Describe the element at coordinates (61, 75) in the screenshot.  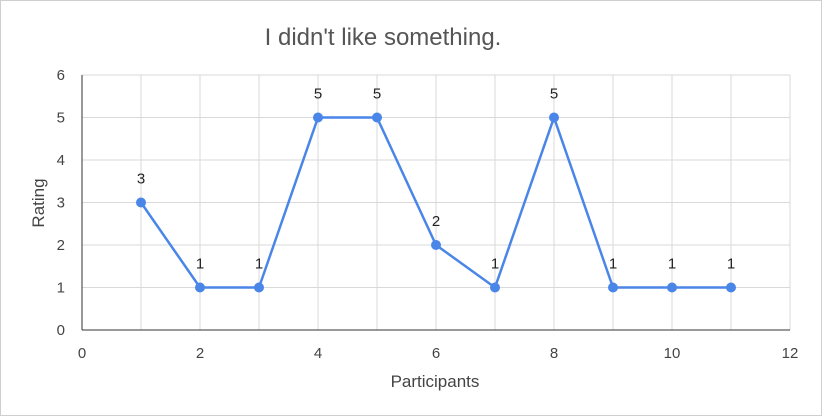
I see `y-tick-label: 6` at that location.